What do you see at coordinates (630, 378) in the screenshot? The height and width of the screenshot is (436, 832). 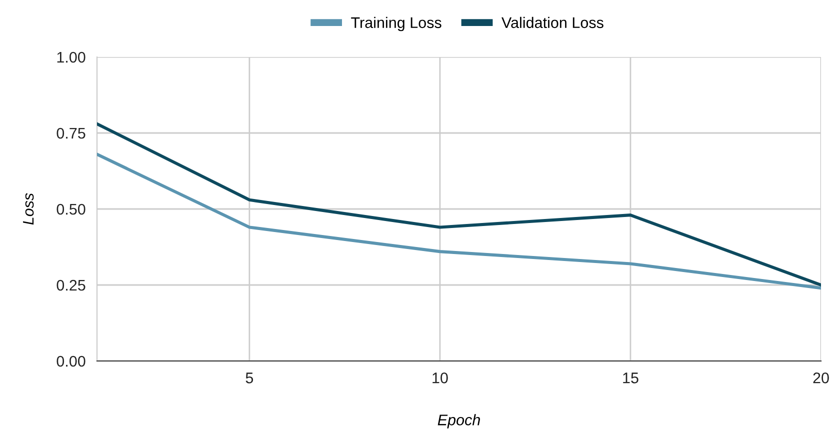 I see `x-tick-label: 15` at bounding box center [630, 378].